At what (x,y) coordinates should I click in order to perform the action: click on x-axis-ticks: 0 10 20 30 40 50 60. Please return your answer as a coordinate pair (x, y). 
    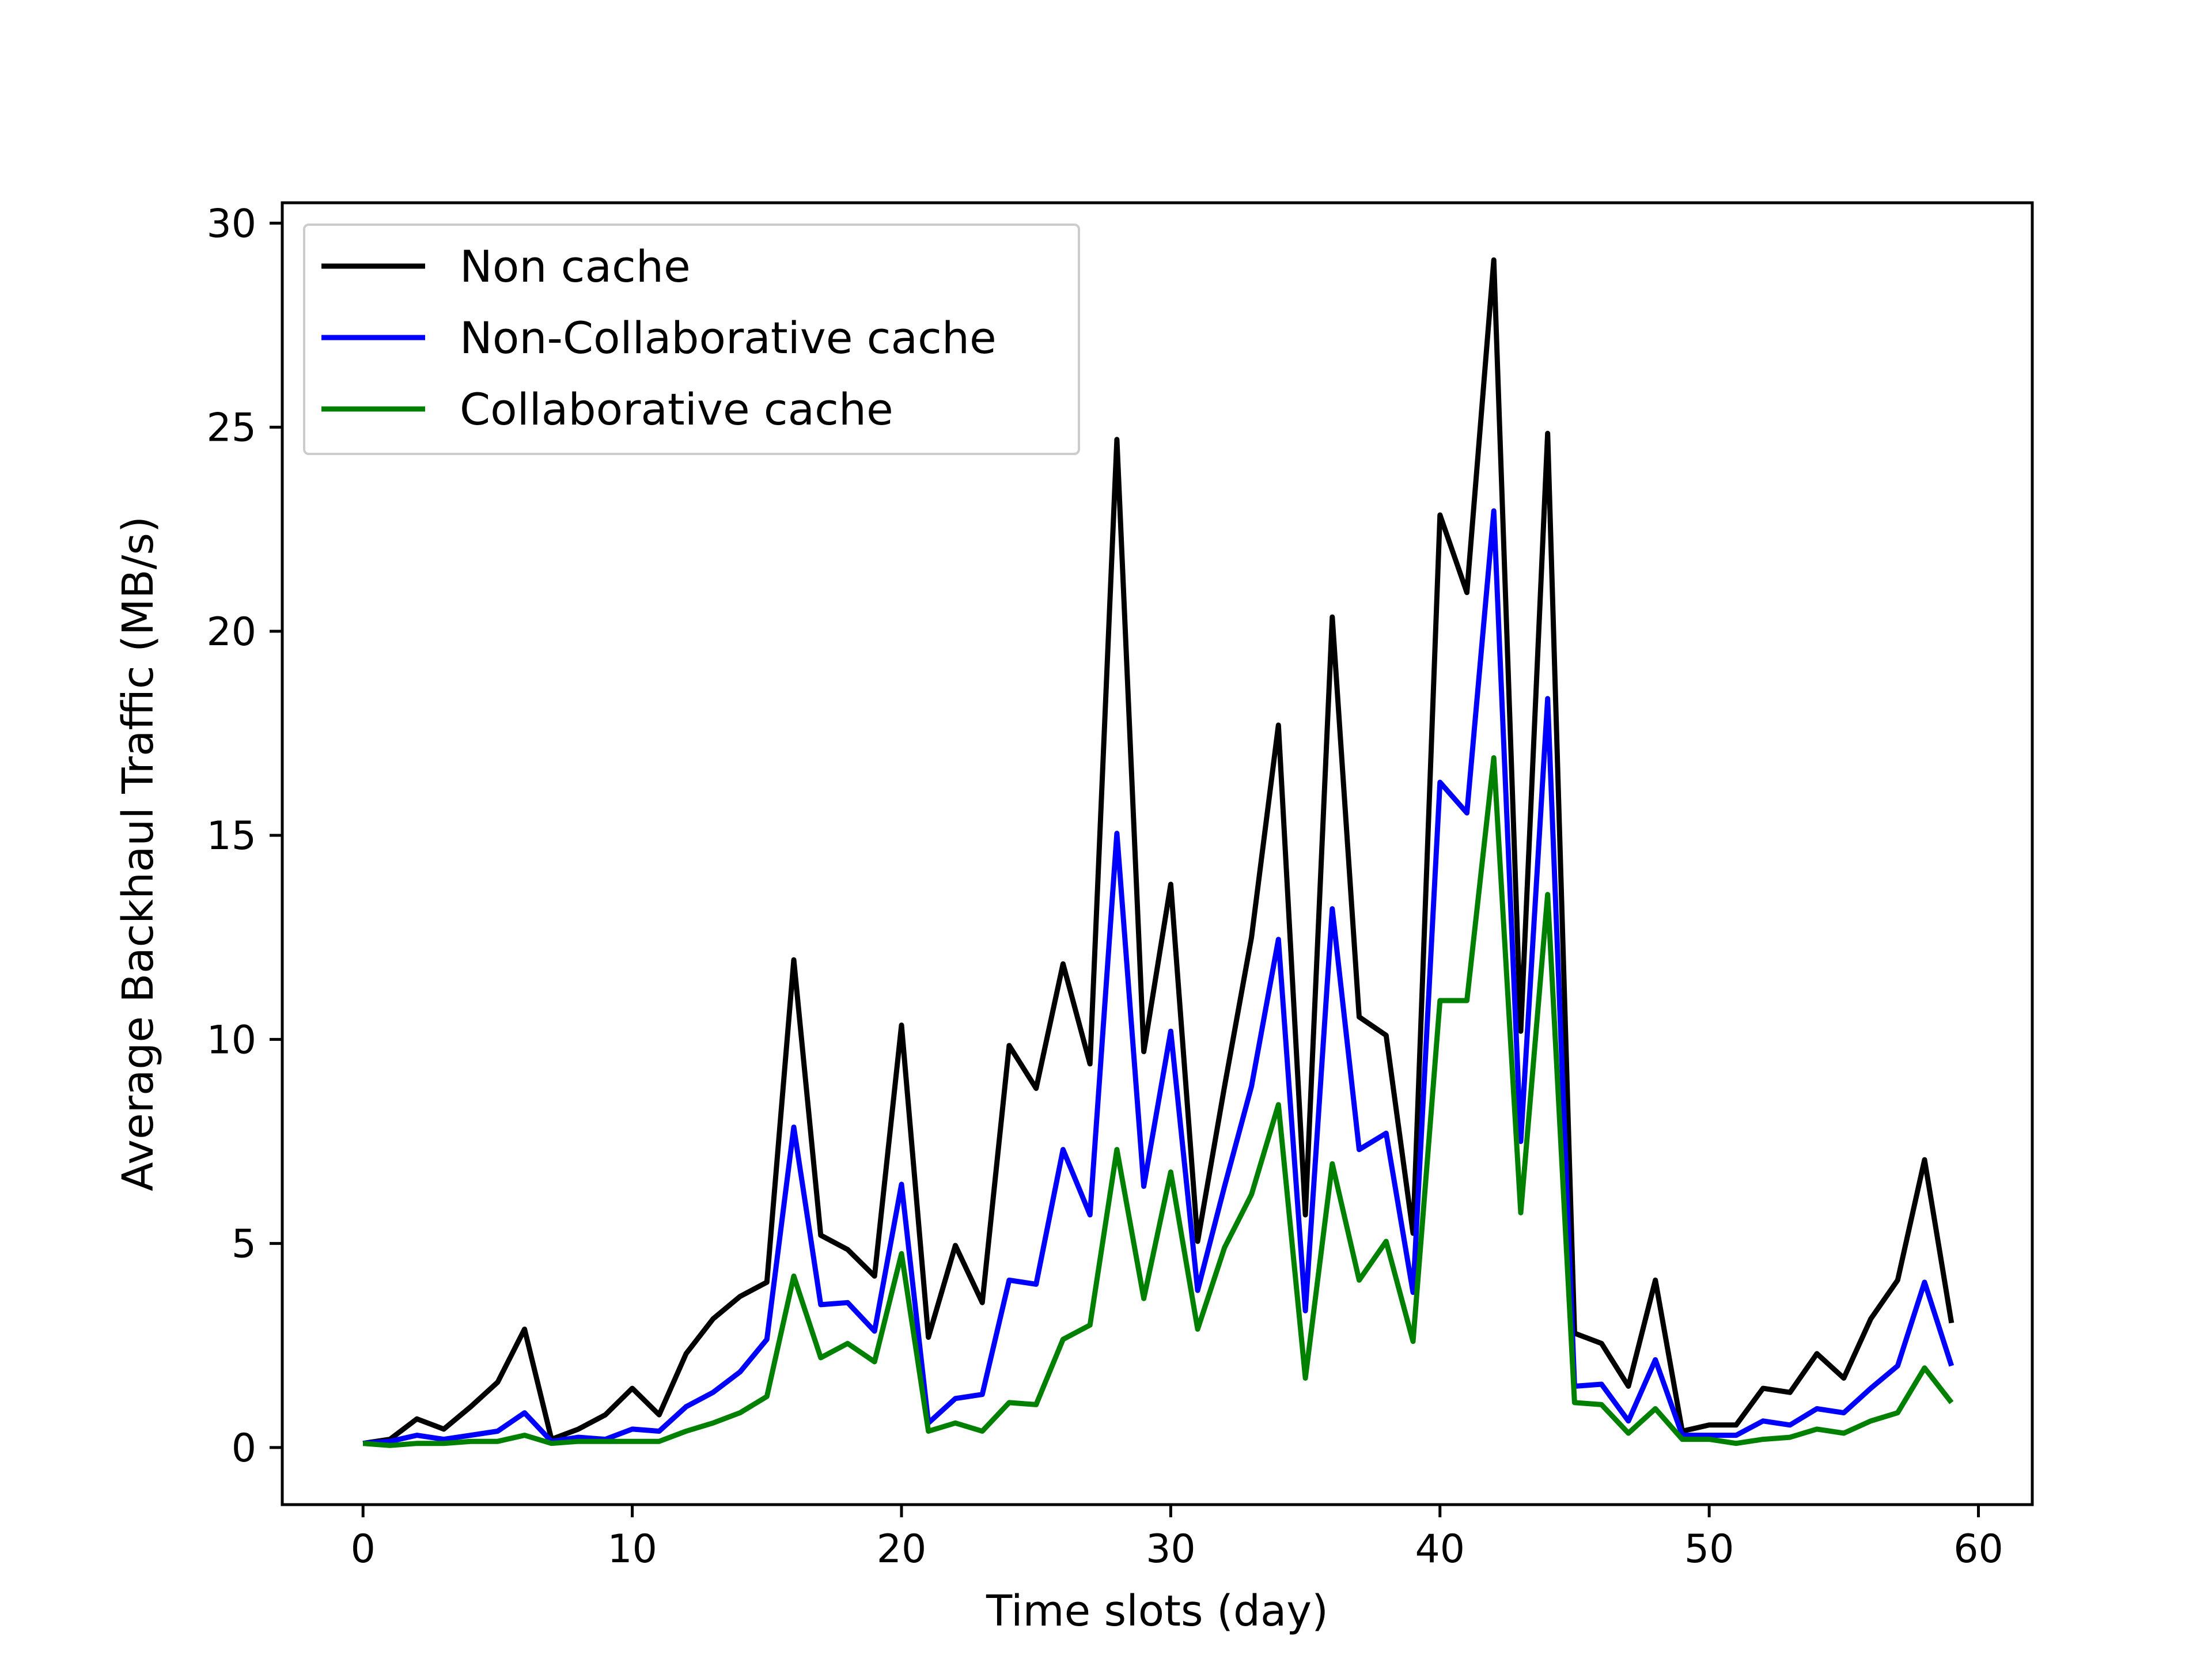
    Looking at the image, I should click on (1177, 1538).